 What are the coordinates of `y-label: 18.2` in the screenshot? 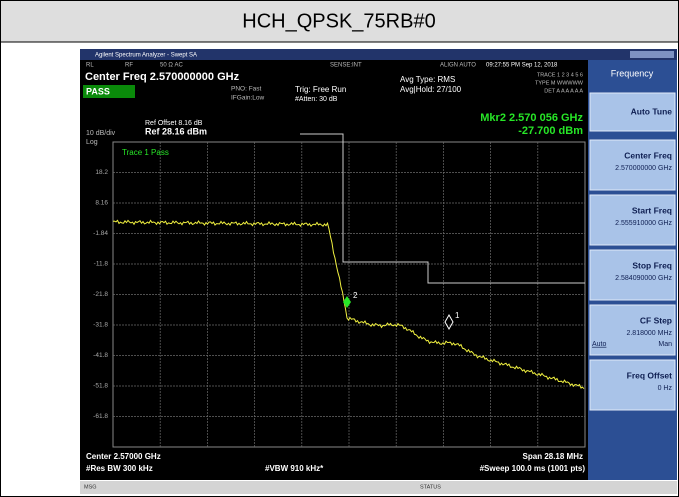 It's located at (101, 172).